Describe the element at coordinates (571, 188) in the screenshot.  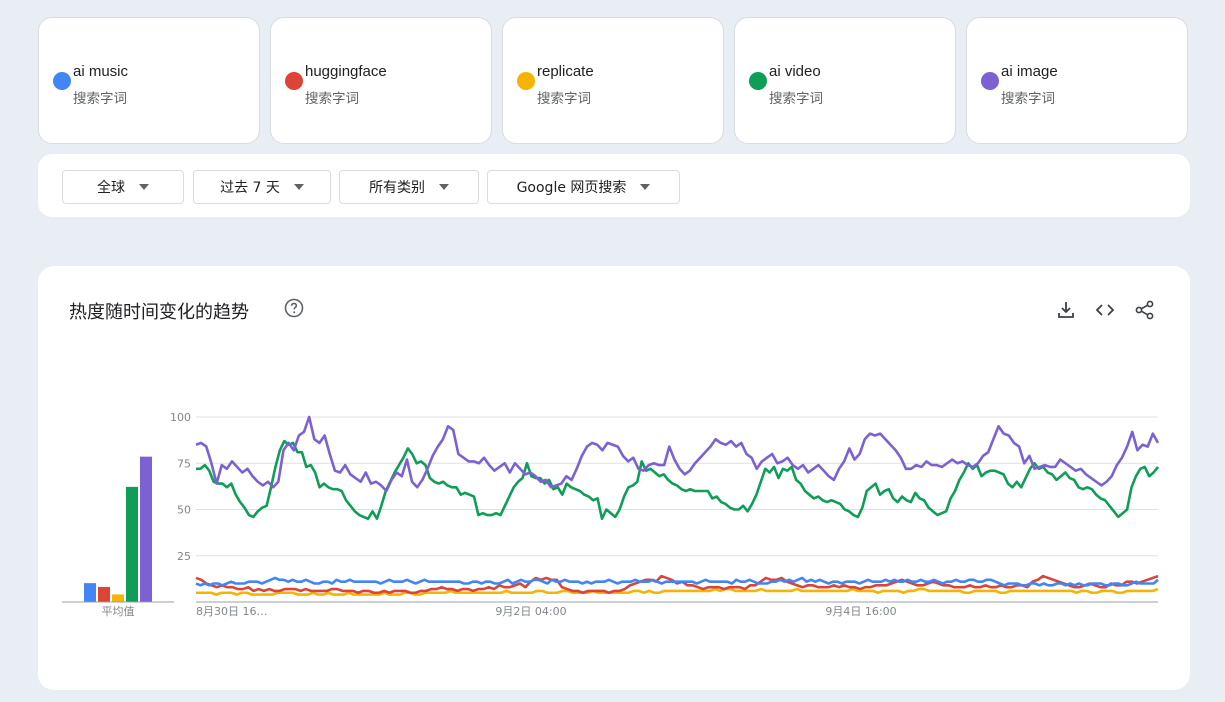
I see `search-type-filter-label: Google 网页搜索` at that location.